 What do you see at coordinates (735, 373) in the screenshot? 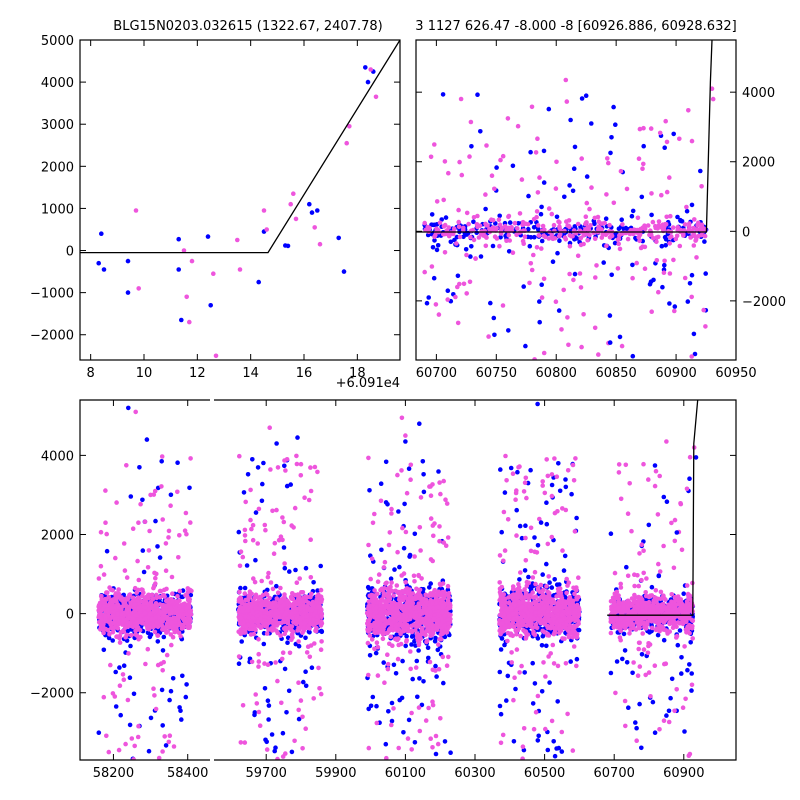
I see `x-axis-tick-label: 60950` at bounding box center [735, 373].